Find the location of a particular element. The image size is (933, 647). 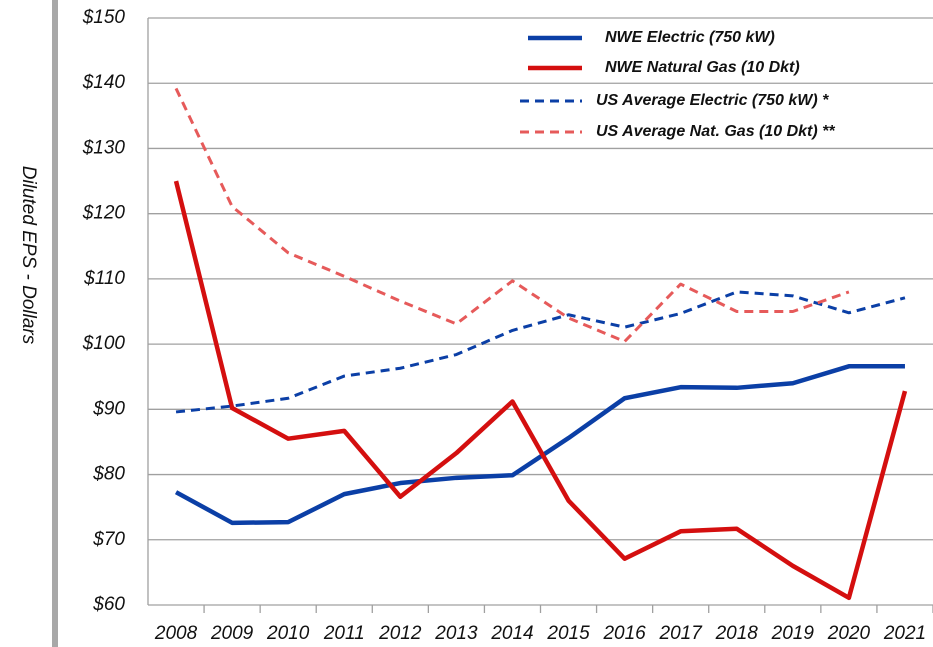

y-tick-label: $120 is located at coordinates (104, 213).